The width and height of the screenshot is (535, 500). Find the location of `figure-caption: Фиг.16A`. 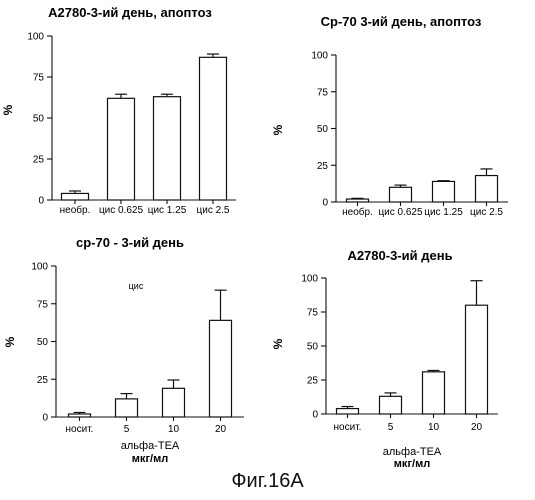

figure-caption: Фиг.16A is located at coordinates (267, 481).